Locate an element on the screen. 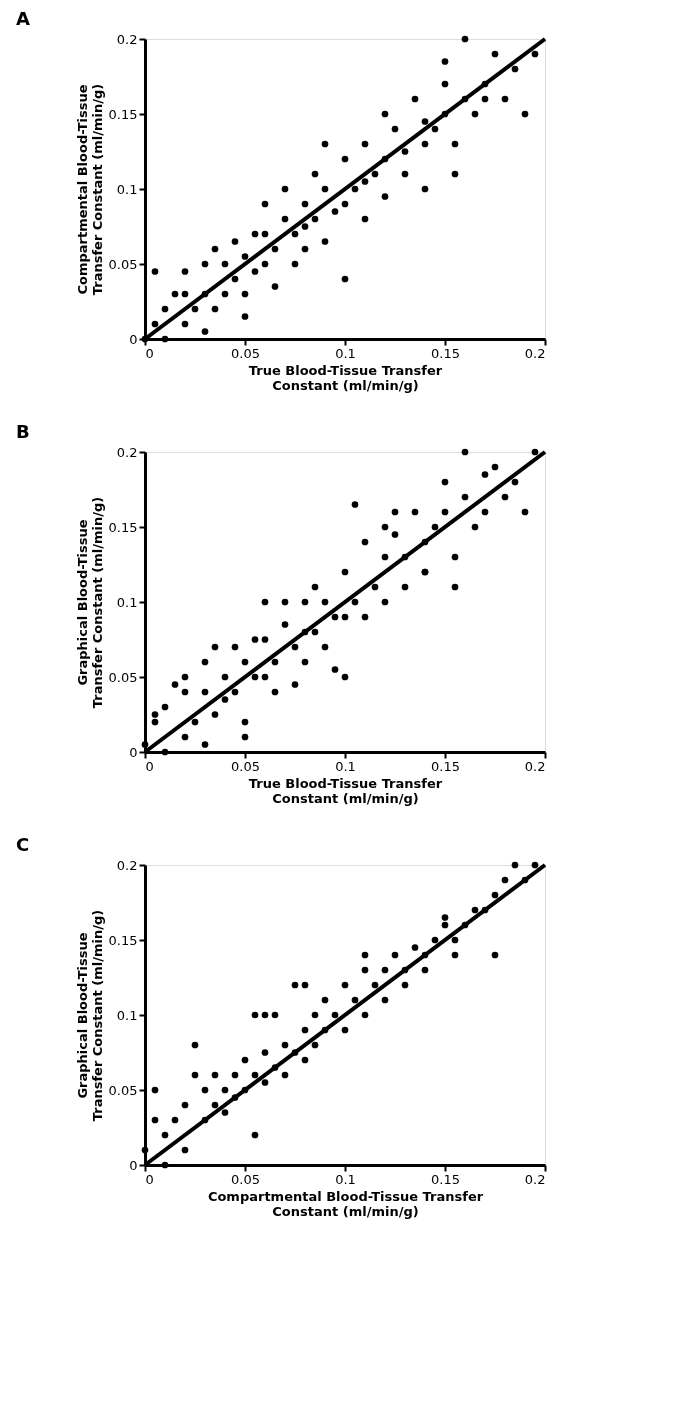  chart-title: B is located at coordinates (23, 431).